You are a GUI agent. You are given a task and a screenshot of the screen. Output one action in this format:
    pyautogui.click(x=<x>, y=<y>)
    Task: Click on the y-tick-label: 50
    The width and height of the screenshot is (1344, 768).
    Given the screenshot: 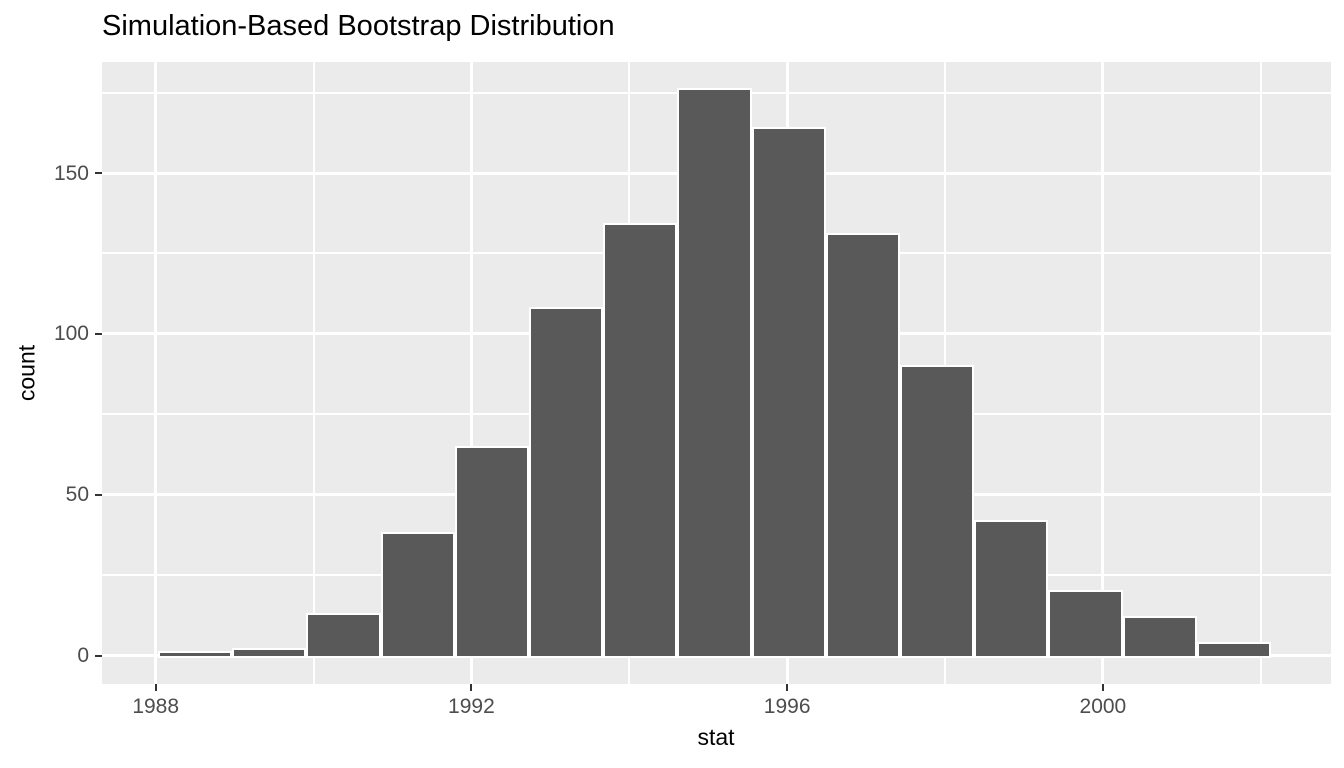 What is the action you would take?
    pyautogui.click(x=77, y=495)
    